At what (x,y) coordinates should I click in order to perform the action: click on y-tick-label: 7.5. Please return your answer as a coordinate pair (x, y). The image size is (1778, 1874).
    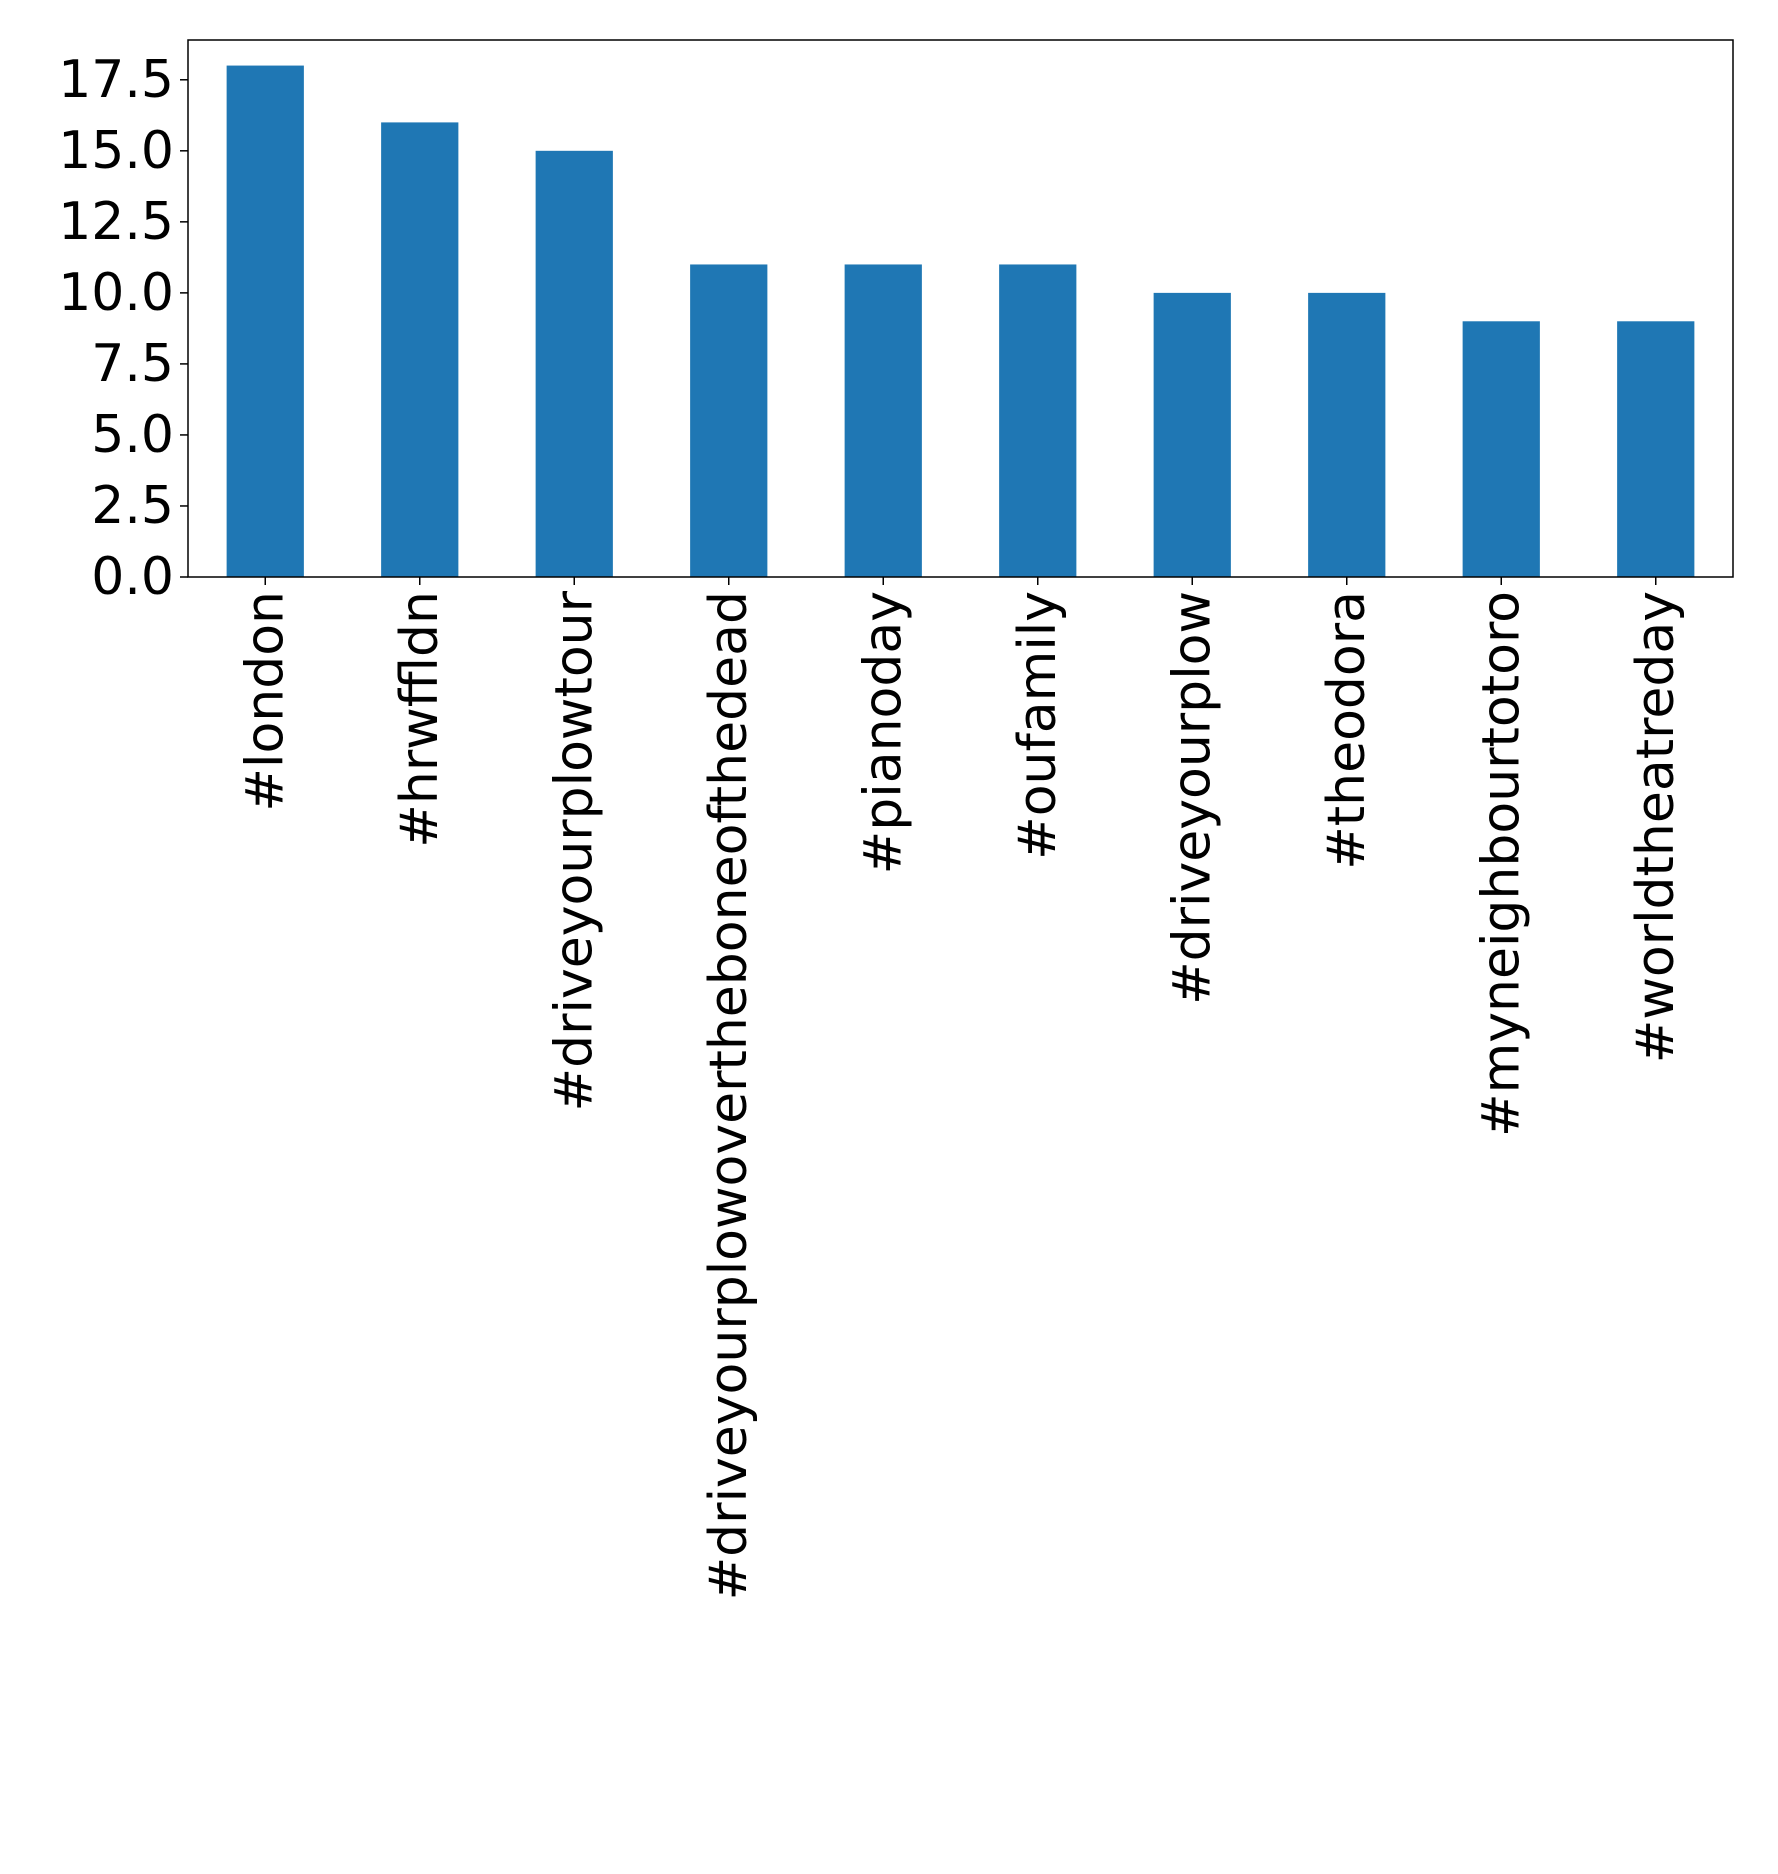
    Looking at the image, I should click on (132, 364).